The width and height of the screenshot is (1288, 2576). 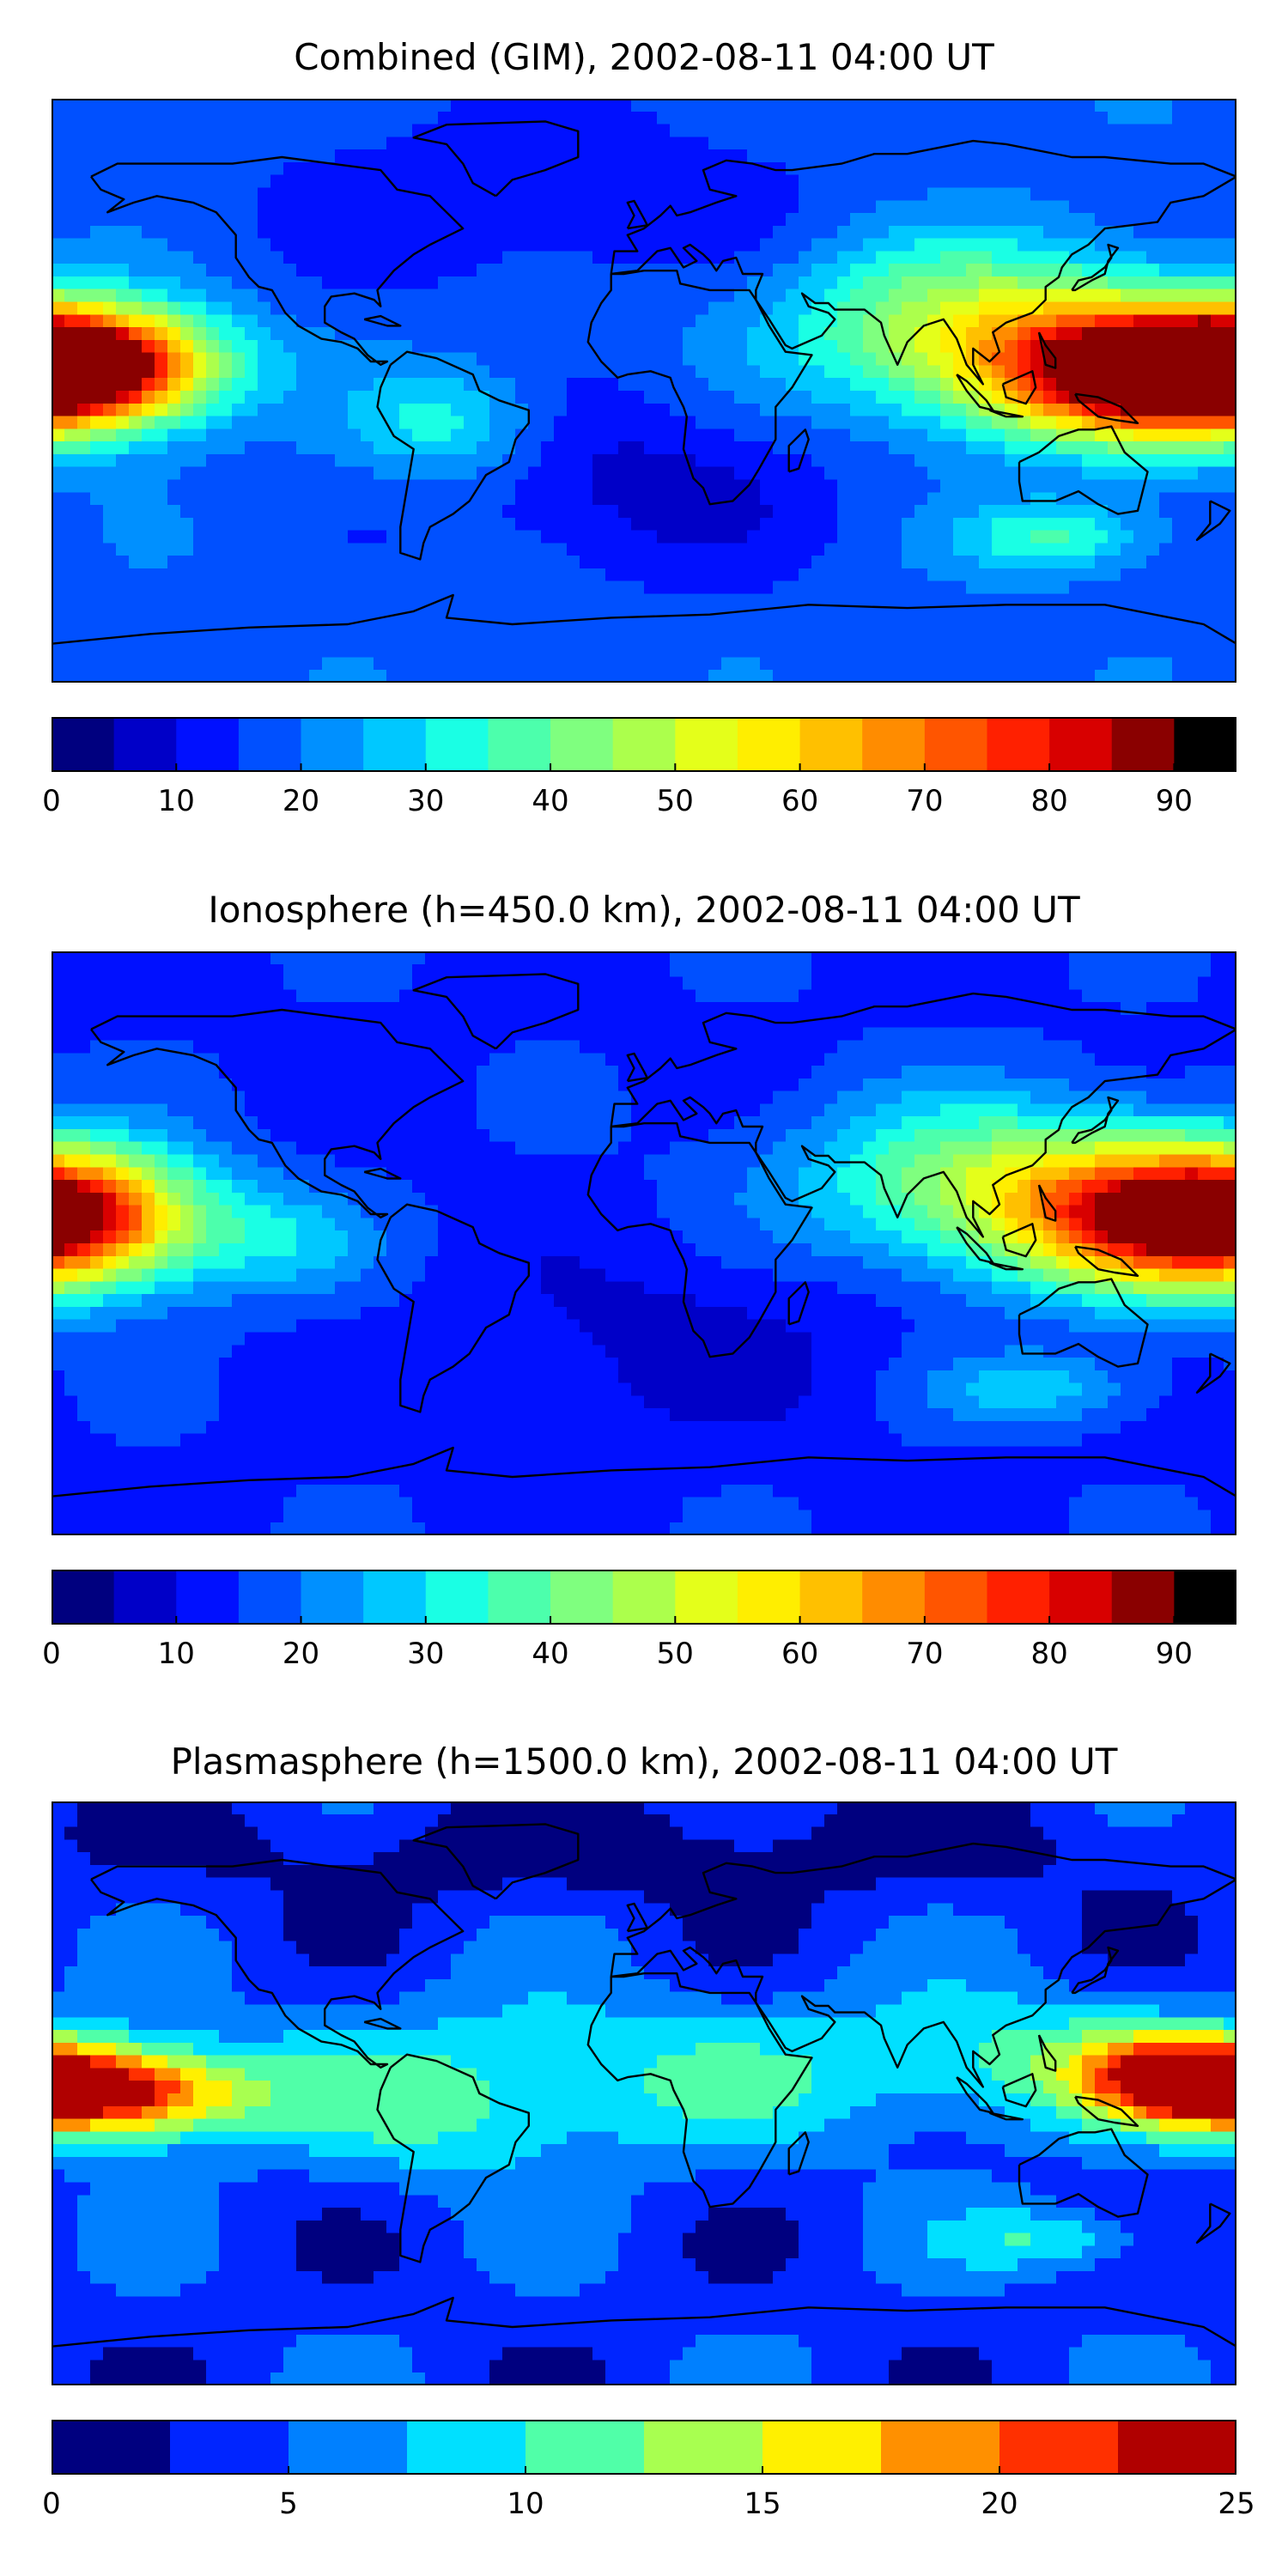 What do you see at coordinates (675, 1654) in the screenshot?
I see `colorbar-tick-label: 50` at bounding box center [675, 1654].